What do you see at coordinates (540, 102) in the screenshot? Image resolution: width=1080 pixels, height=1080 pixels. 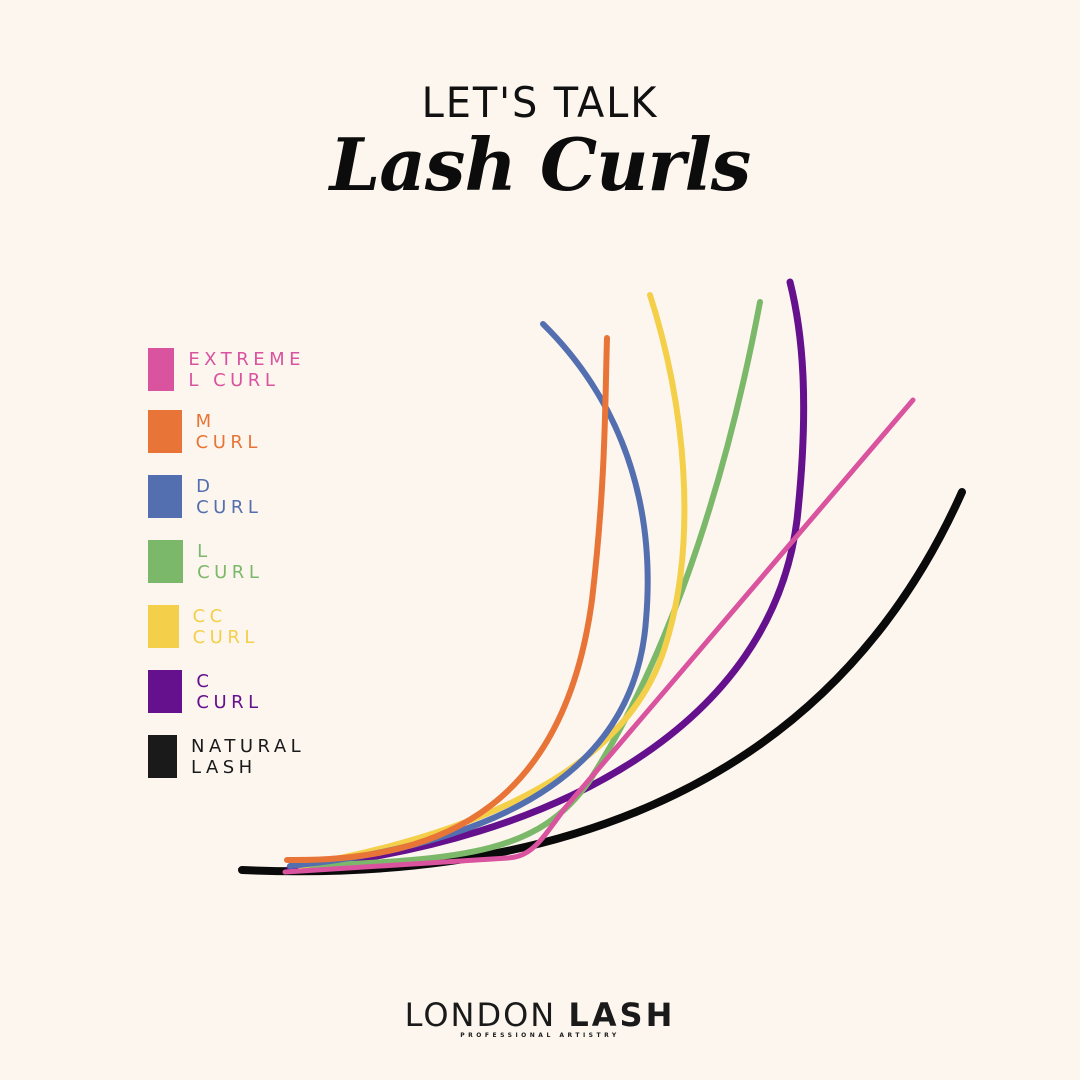 I see `kicker-text: LET'S TALK` at bounding box center [540, 102].